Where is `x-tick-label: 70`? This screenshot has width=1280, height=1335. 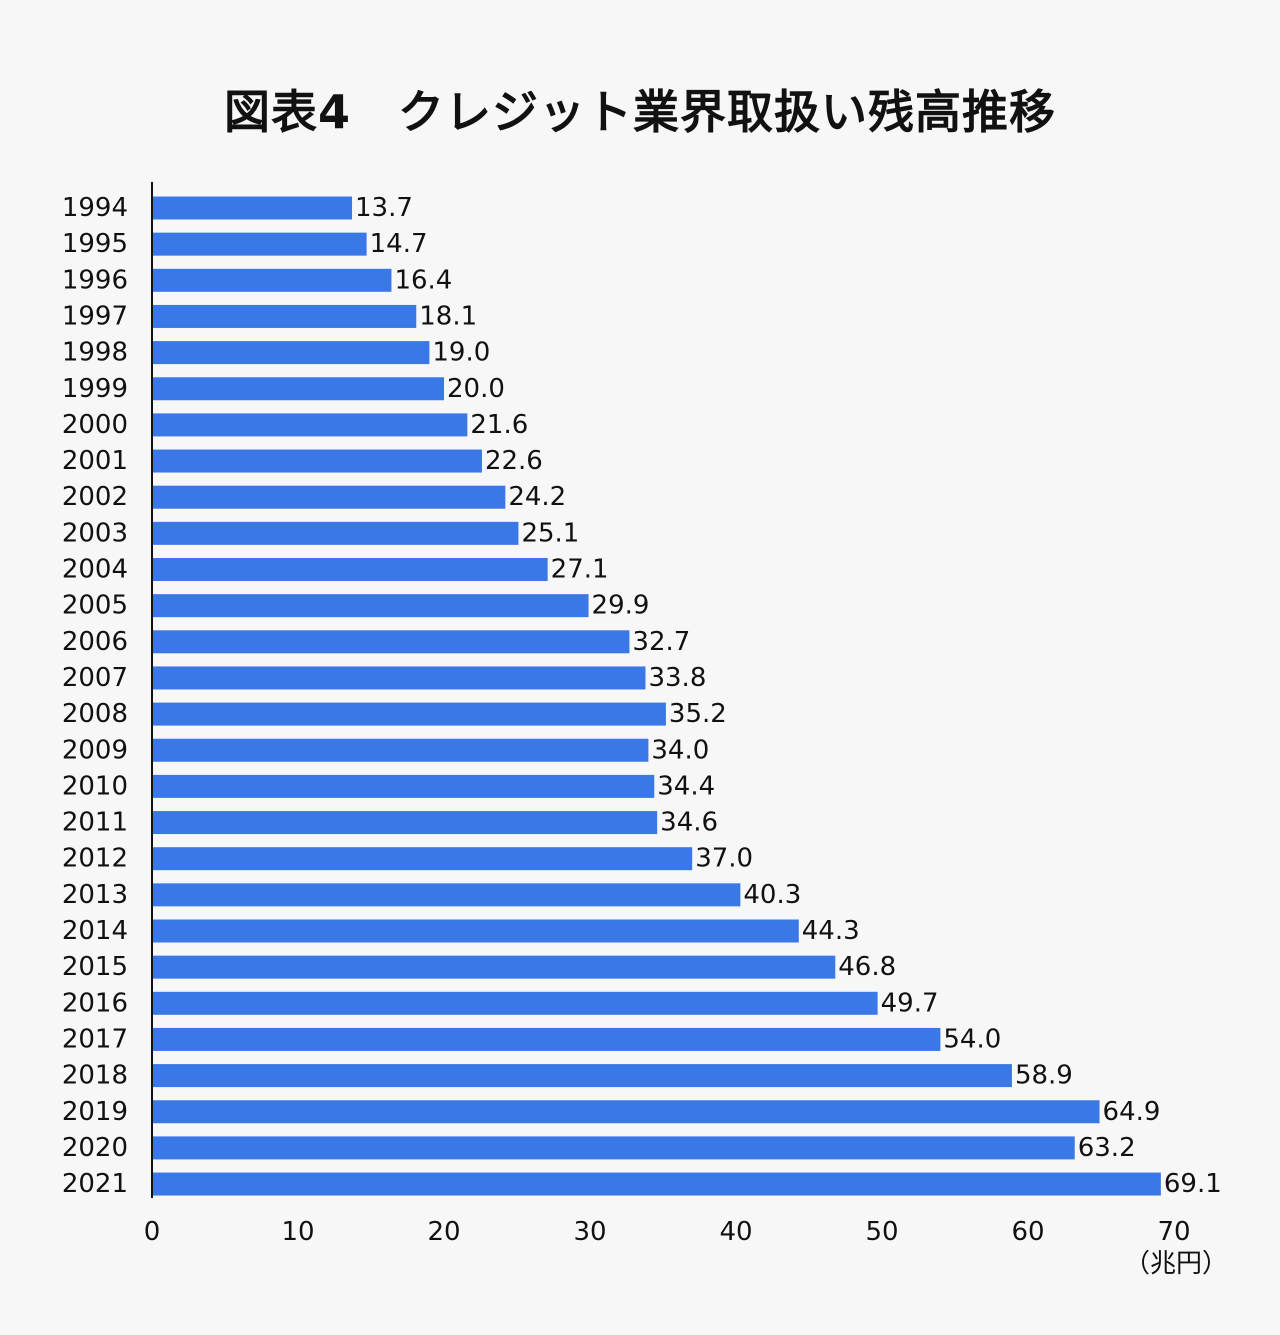 x-tick-label: 70 is located at coordinates (1173, 1232).